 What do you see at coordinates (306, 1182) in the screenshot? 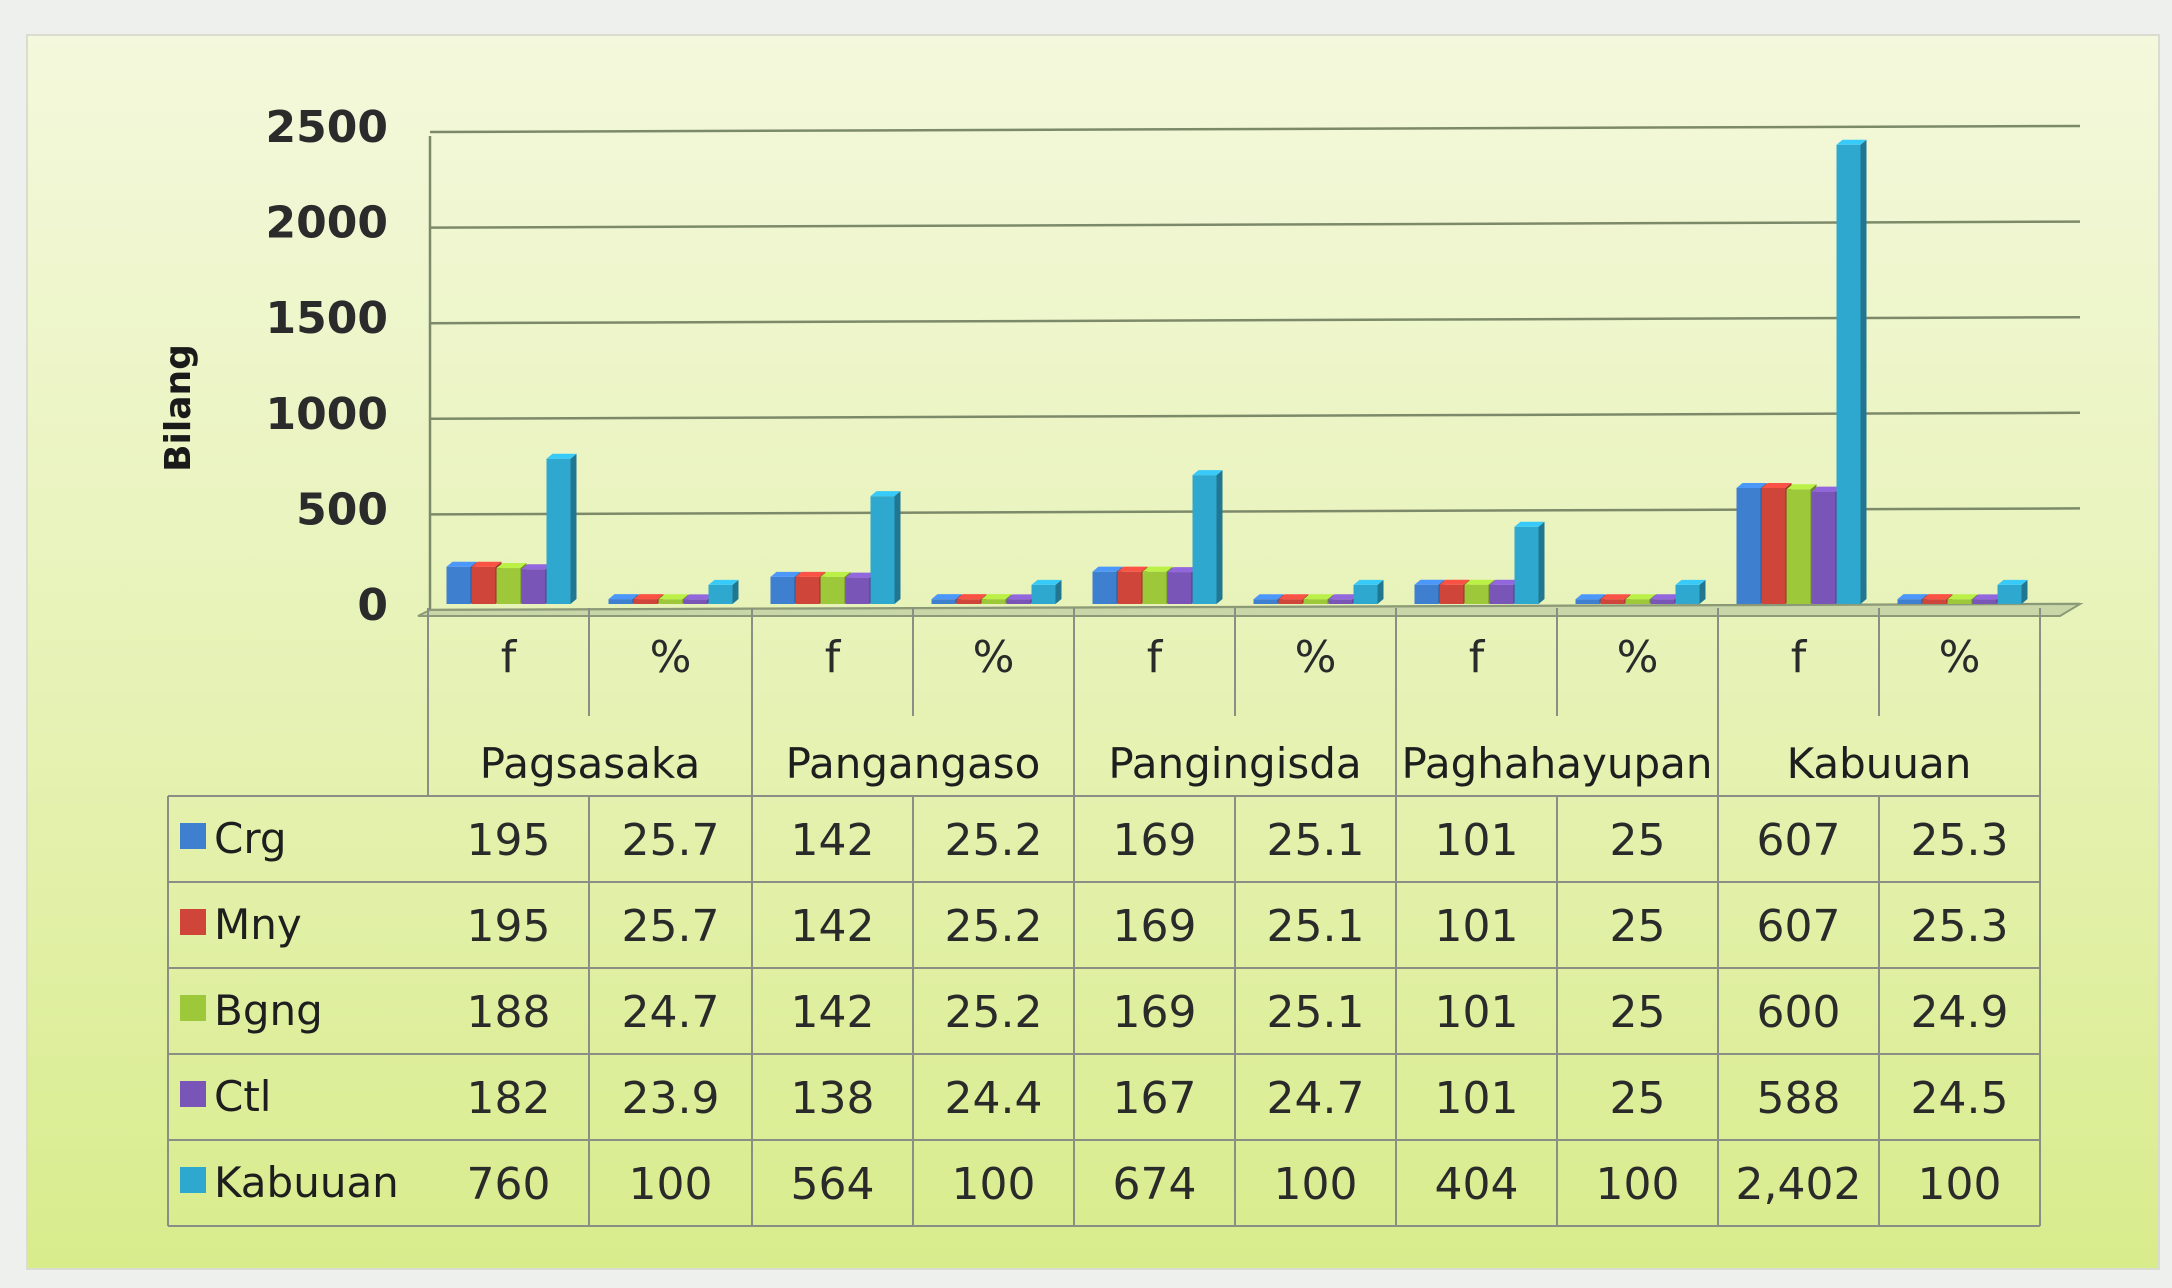
I see `legend-label: Kabuuan` at bounding box center [306, 1182].